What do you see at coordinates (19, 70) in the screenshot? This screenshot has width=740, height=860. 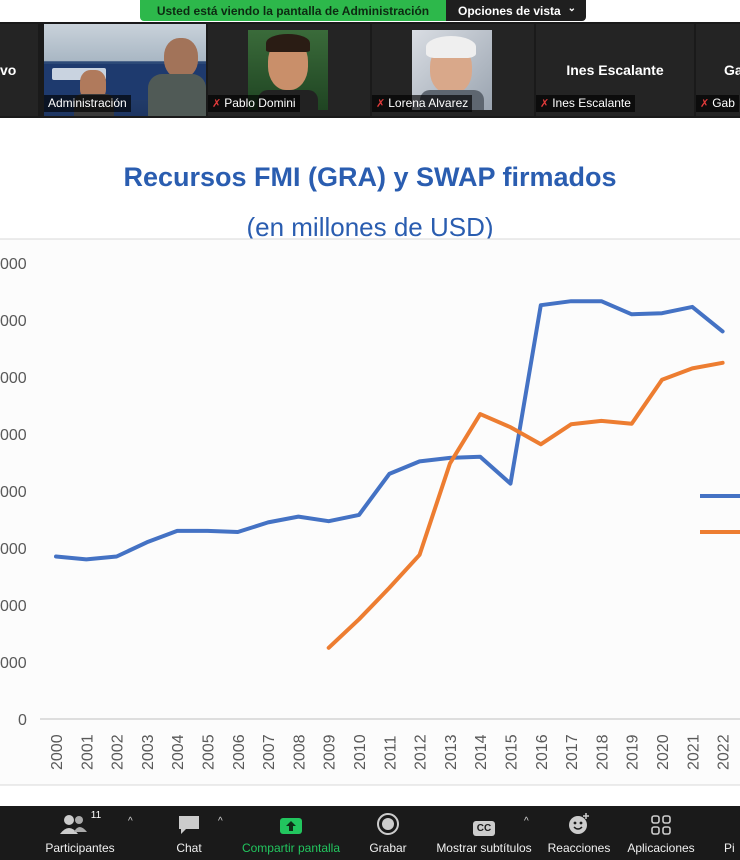 I see `participant-tile-partial: vo` at bounding box center [19, 70].